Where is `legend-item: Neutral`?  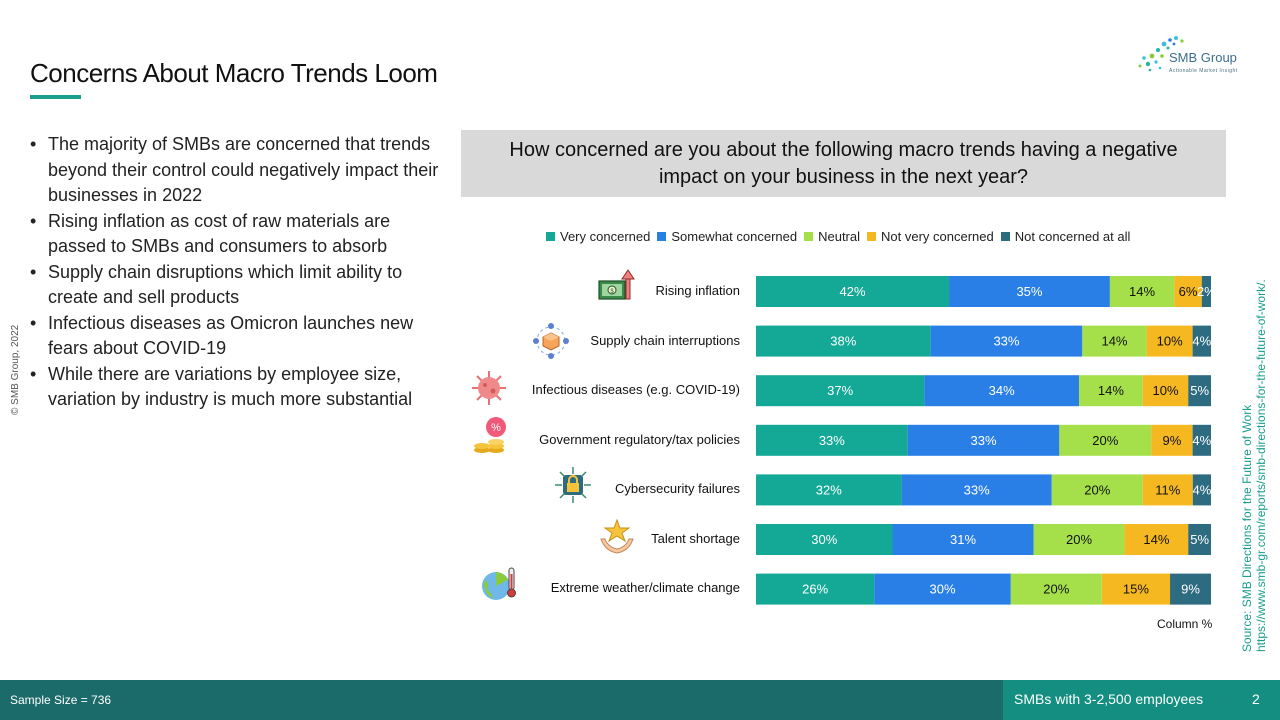
legend-item: Neutral is located at coordinates (832, 236).